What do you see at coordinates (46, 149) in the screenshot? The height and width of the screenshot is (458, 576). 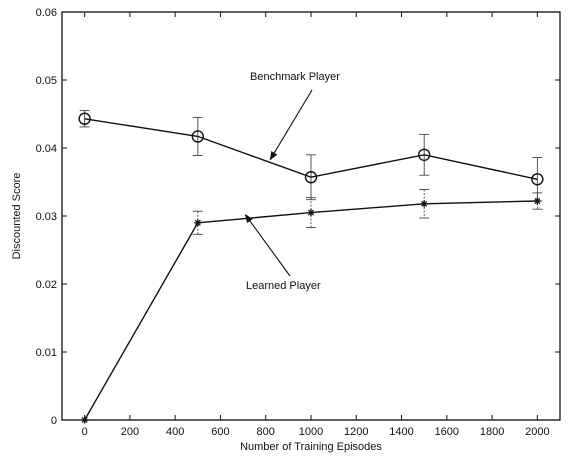 I see `y-tick-label: 0.04` at bounding box center [46, 149].